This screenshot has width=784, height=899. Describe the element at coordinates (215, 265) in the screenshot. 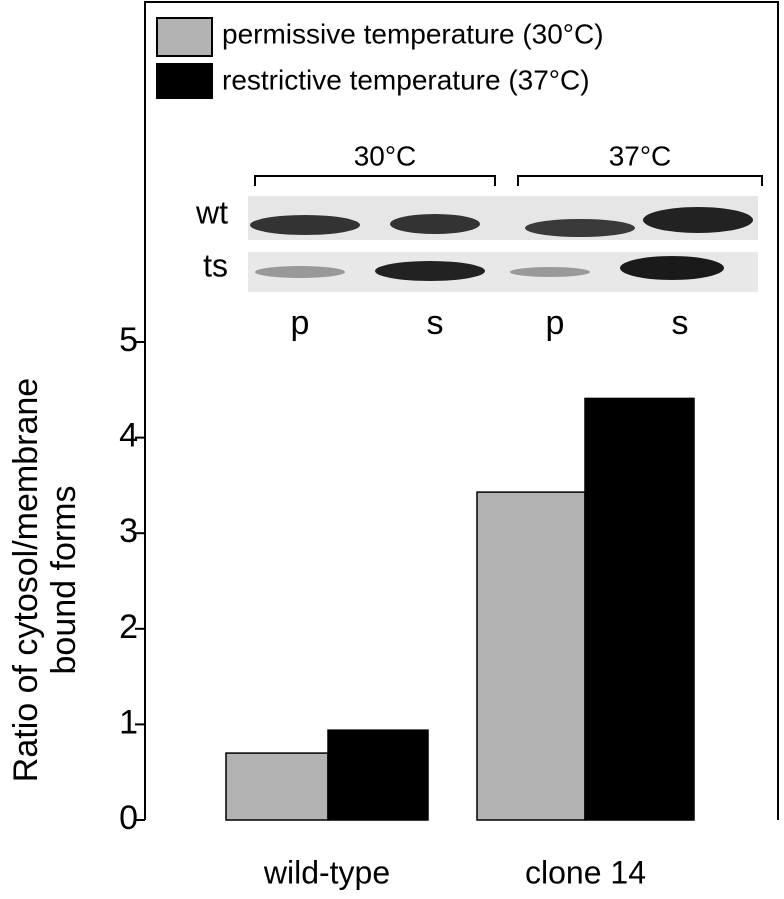

I see `blot-row-label: ts` at that location.